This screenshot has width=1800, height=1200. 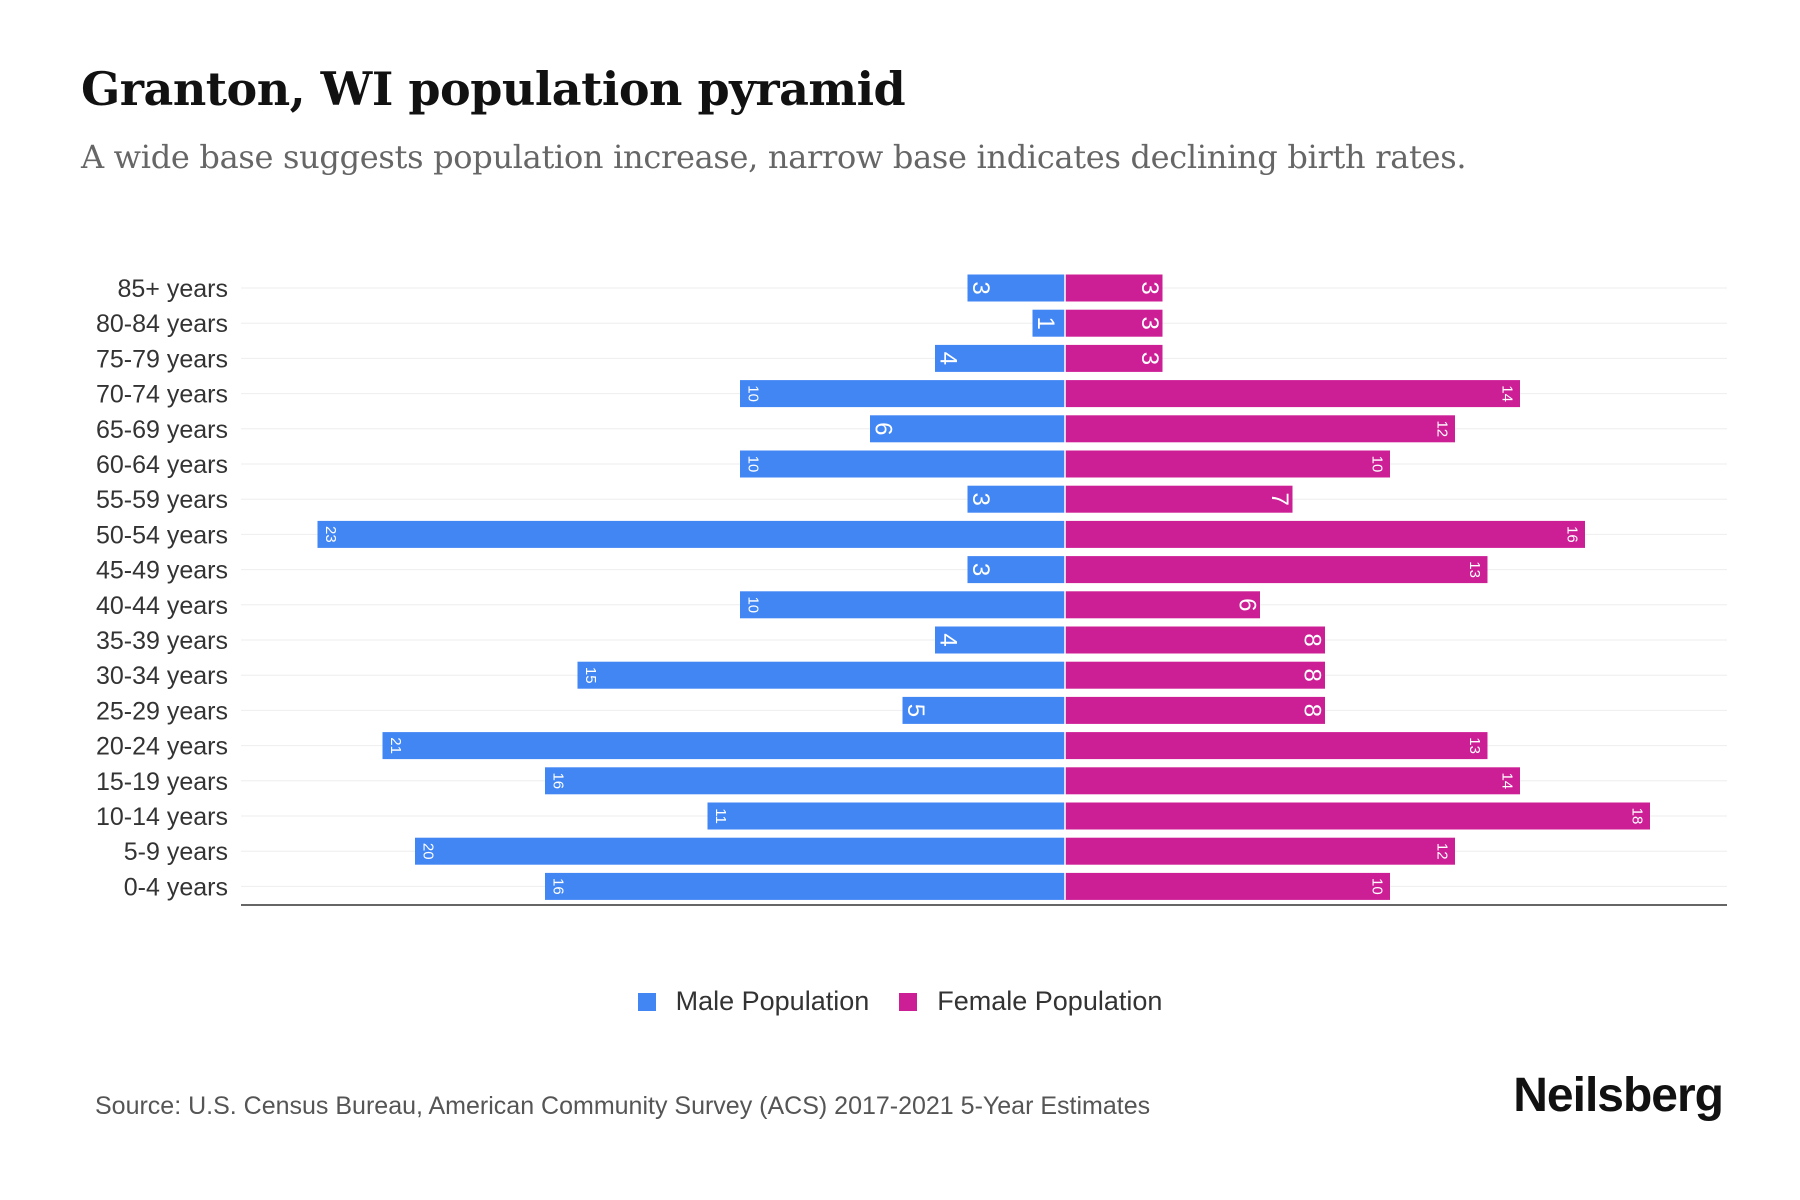 What do you see at coordinates (428, 851) in the screenshot?
I see `data-label: 20` at bounding box center [428, 851].